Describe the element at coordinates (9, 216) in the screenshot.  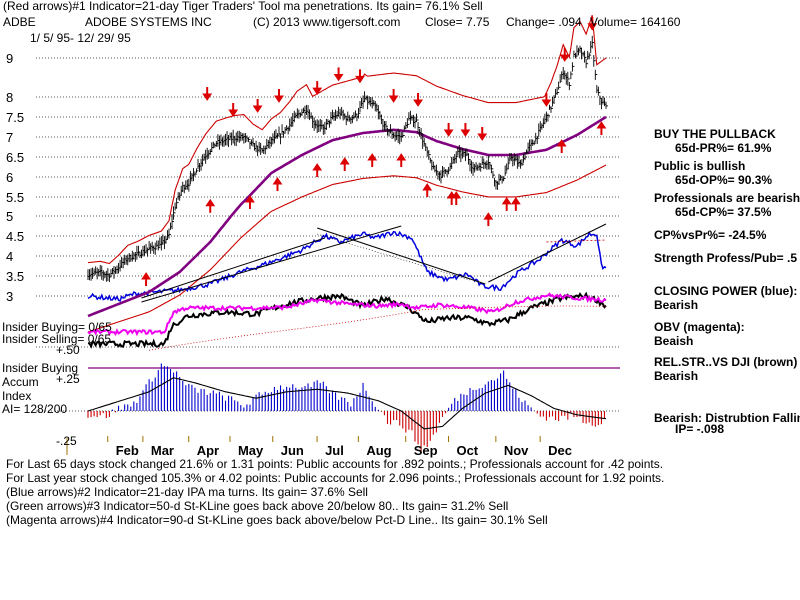
I see `y-tick-label: 5` at that location.